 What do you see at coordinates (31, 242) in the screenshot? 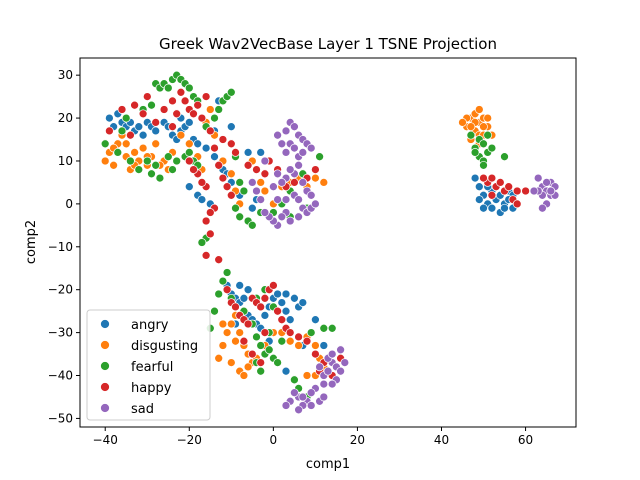
I see `y-axis-label: comp2` at bounding box center [31, 242].